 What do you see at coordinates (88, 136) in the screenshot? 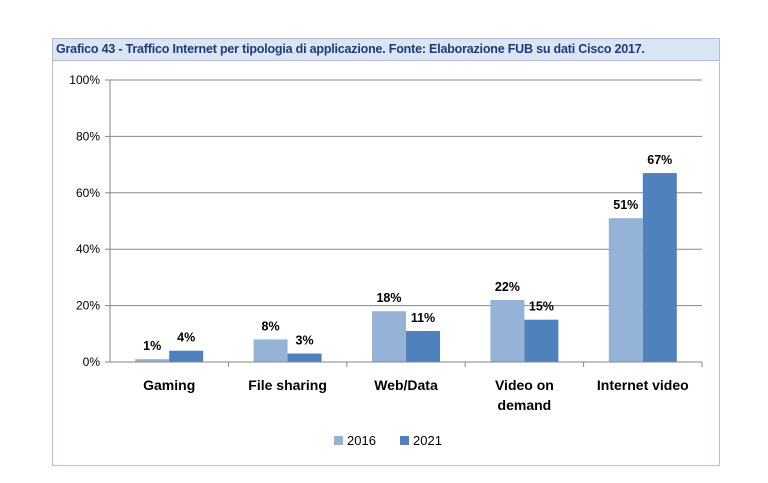
I see `y-tick-label: 80%` at bounding box center [88, 136].